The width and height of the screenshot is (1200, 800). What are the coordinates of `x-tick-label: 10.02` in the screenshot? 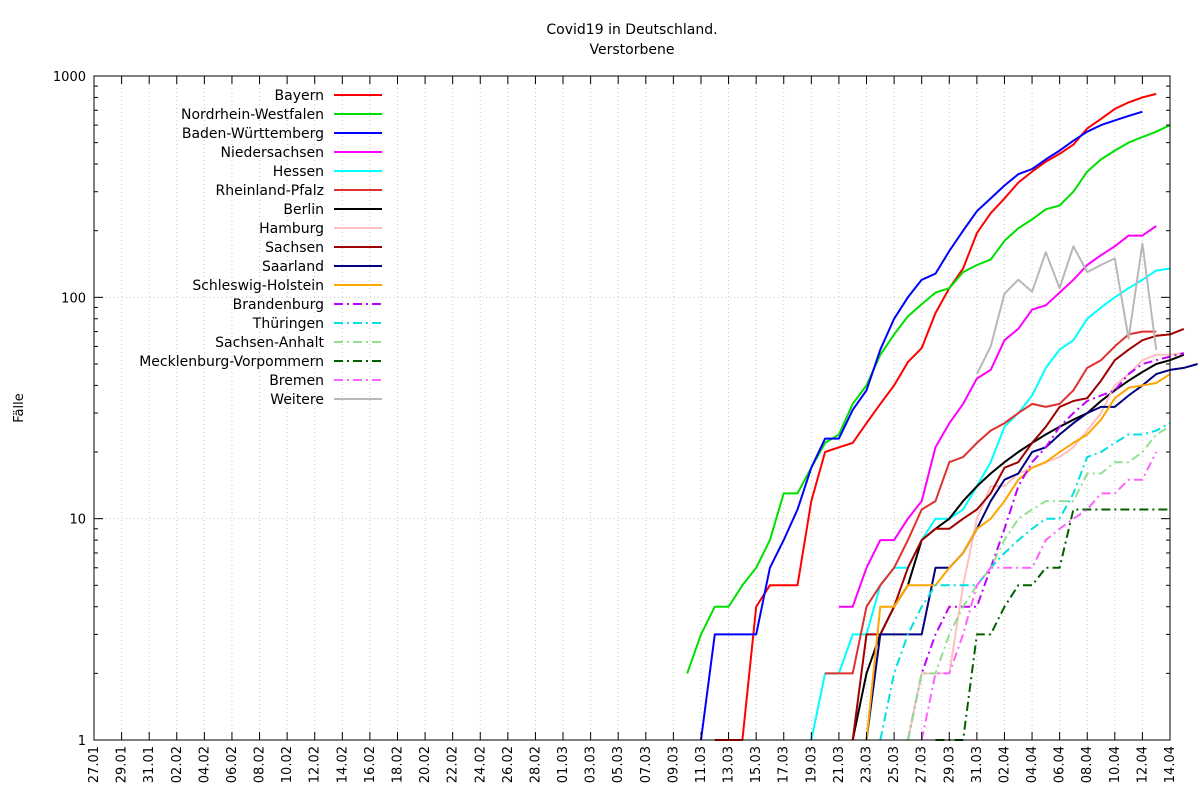 It's located at (287, 764).